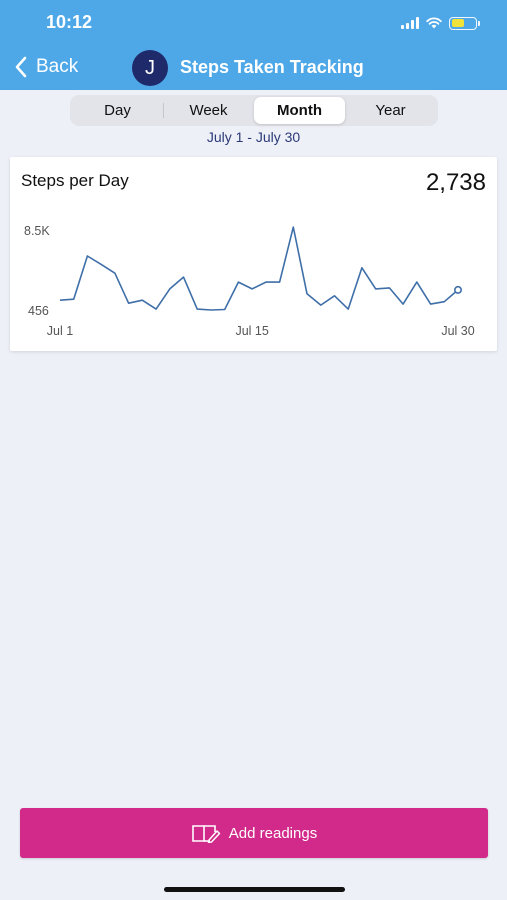 The width and height of the screenshot is (507, 900). Describe the element at coordinates (253, 137) in the screenshot. I see `date-range-label: July 1 - July 30` at that location.